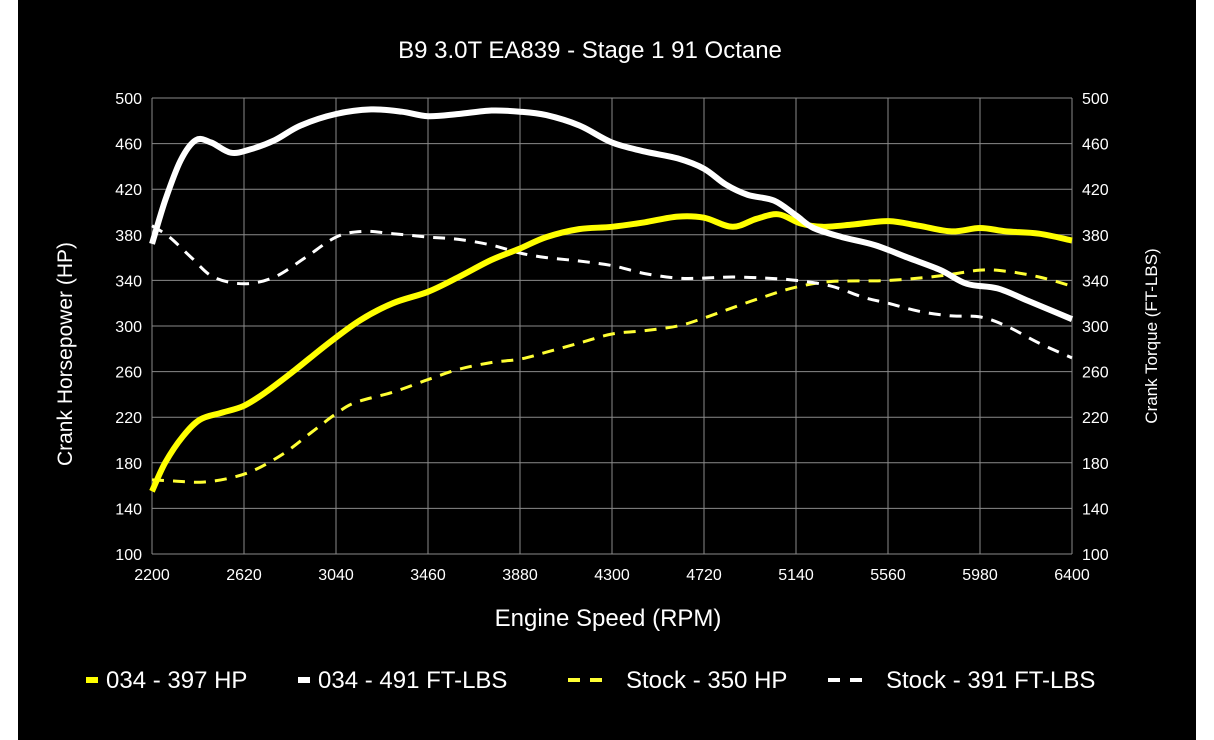  Describe the element at coordinates (152, 575) in the screenshot. I see `x-tick-label: 2200` at that location.